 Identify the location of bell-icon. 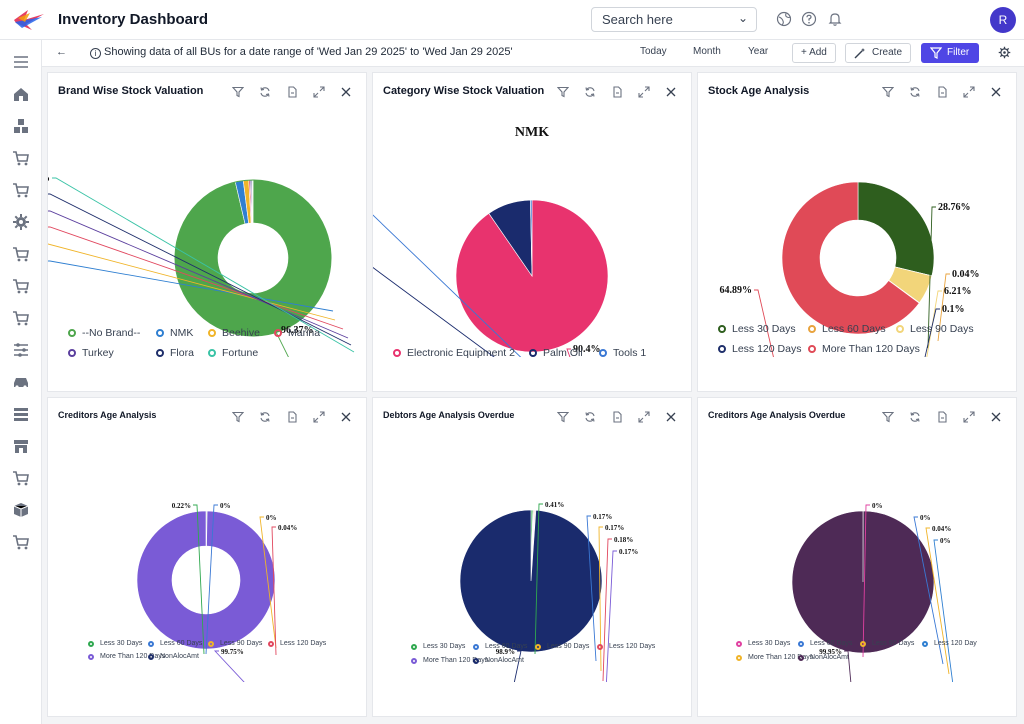
(835, 19).